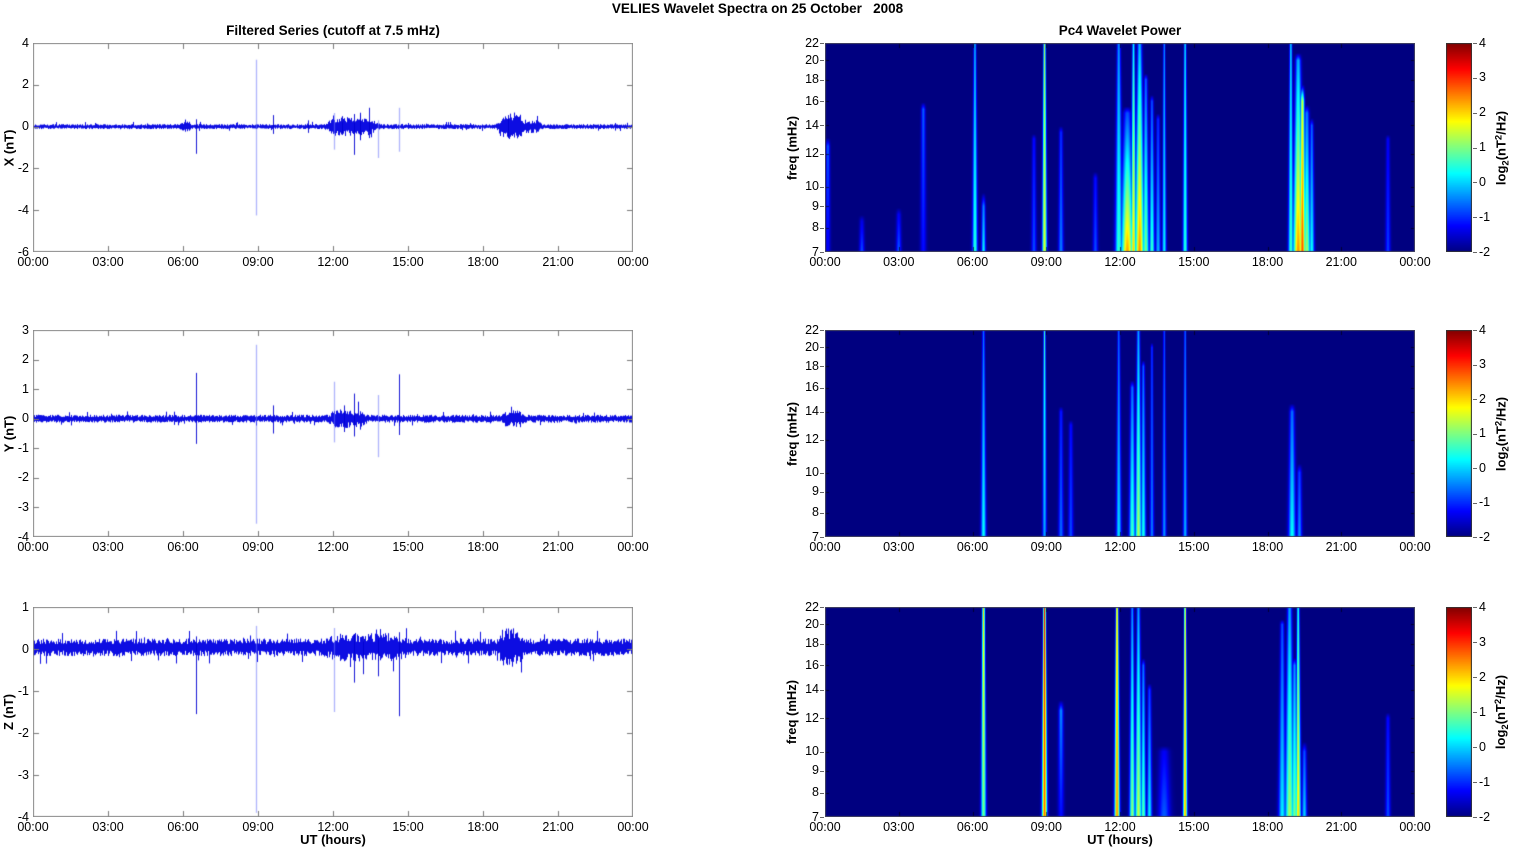 The image size is (1515, 851). What do you see at coordinates (1485, 816) in the screenshot?
I see `colorbar-tick-label: -2` at bounding box center [1485, 816].